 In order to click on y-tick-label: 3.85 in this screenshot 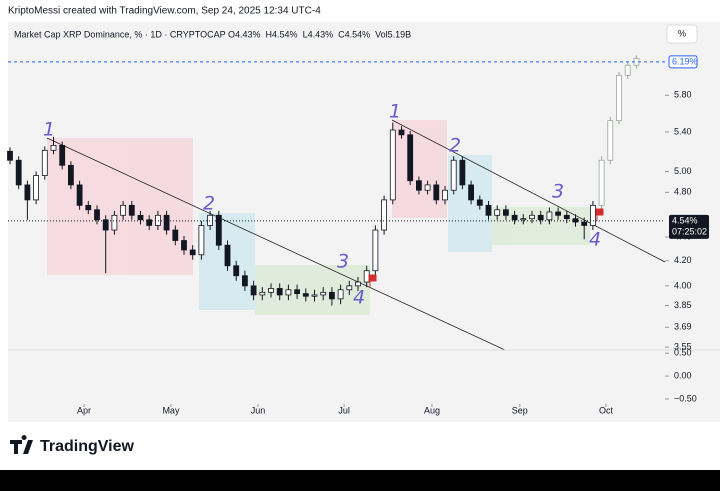, I will do `click(683, 305)`.